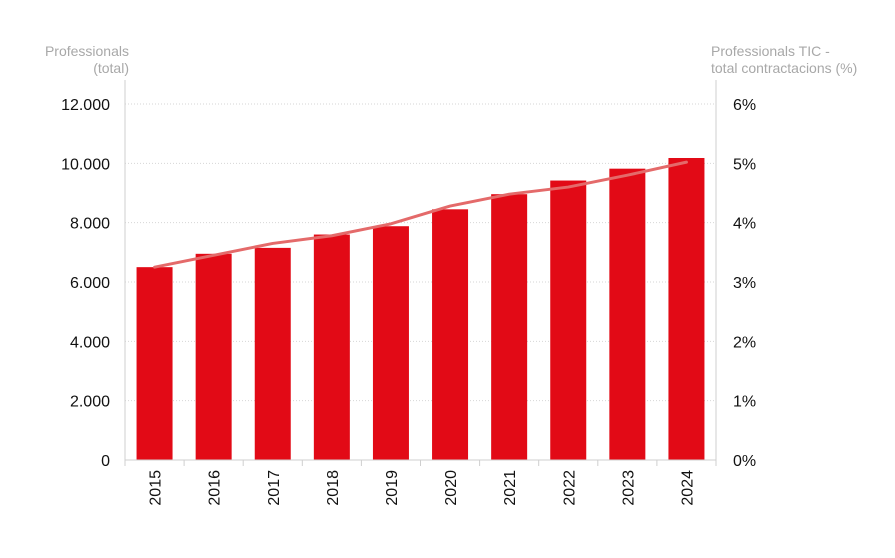  What do you see at coordinates (156, 488) in the screenshot?
I see `x-tick-label: 2015` at bounding box center [156, 488].